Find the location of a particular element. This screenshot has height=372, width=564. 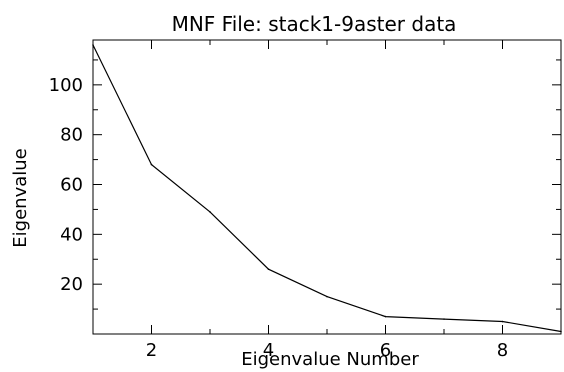

x-tick-label: 4 is located at coordinates (268, 350).